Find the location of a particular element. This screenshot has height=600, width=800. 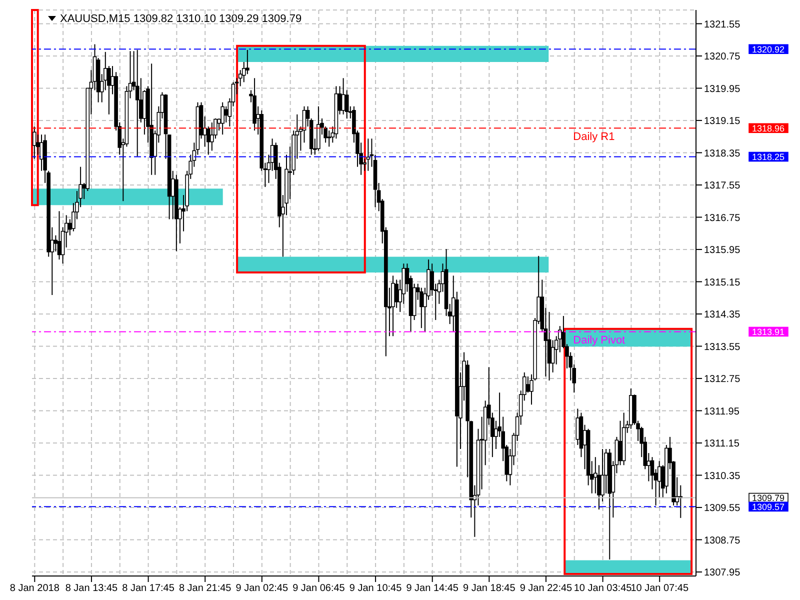

y-tick-label: 1321.55 is located at coordinates (722, 24).